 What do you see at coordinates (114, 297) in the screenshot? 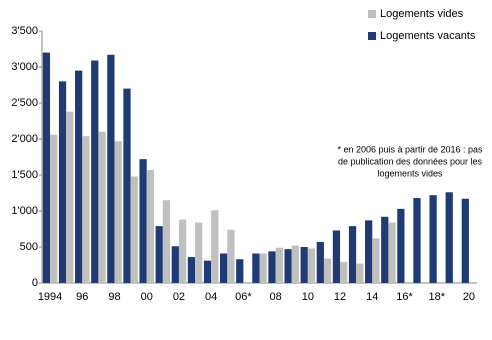
I see `x-tick-label: 98` at bounding box center [114, 297].